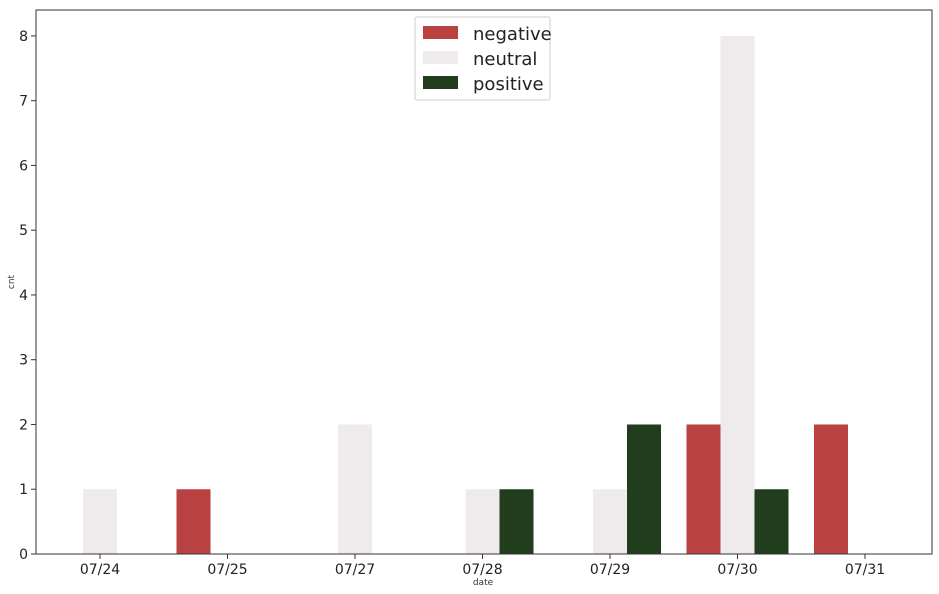 Image resolution: width=939 pixels, height=594 pixels. Describe the element at coordinates (610, 570) in the screenshot. I see `x-tick-label: 07/29` at that location.